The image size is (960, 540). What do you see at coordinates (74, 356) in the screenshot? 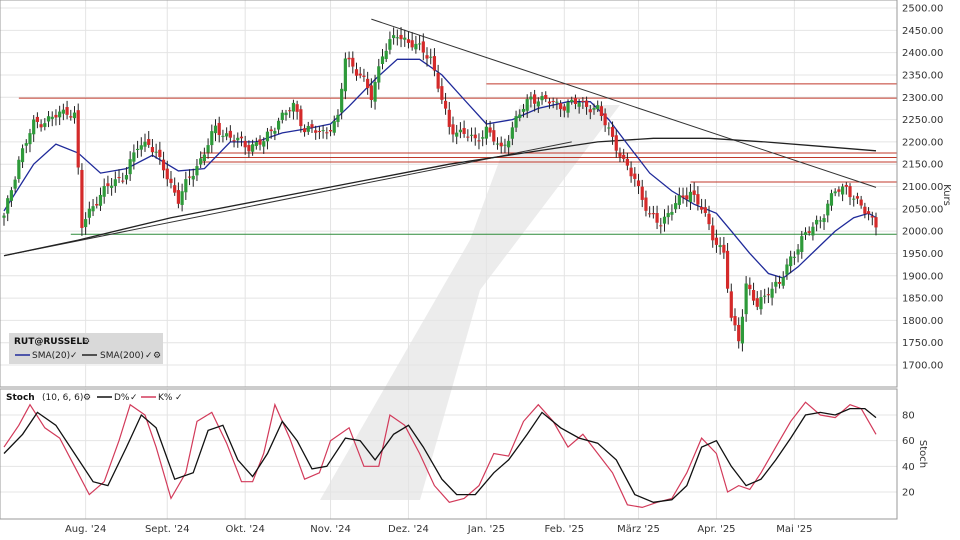
I see `sma20-check-icon: ✓` at bounding box center [74, 356].